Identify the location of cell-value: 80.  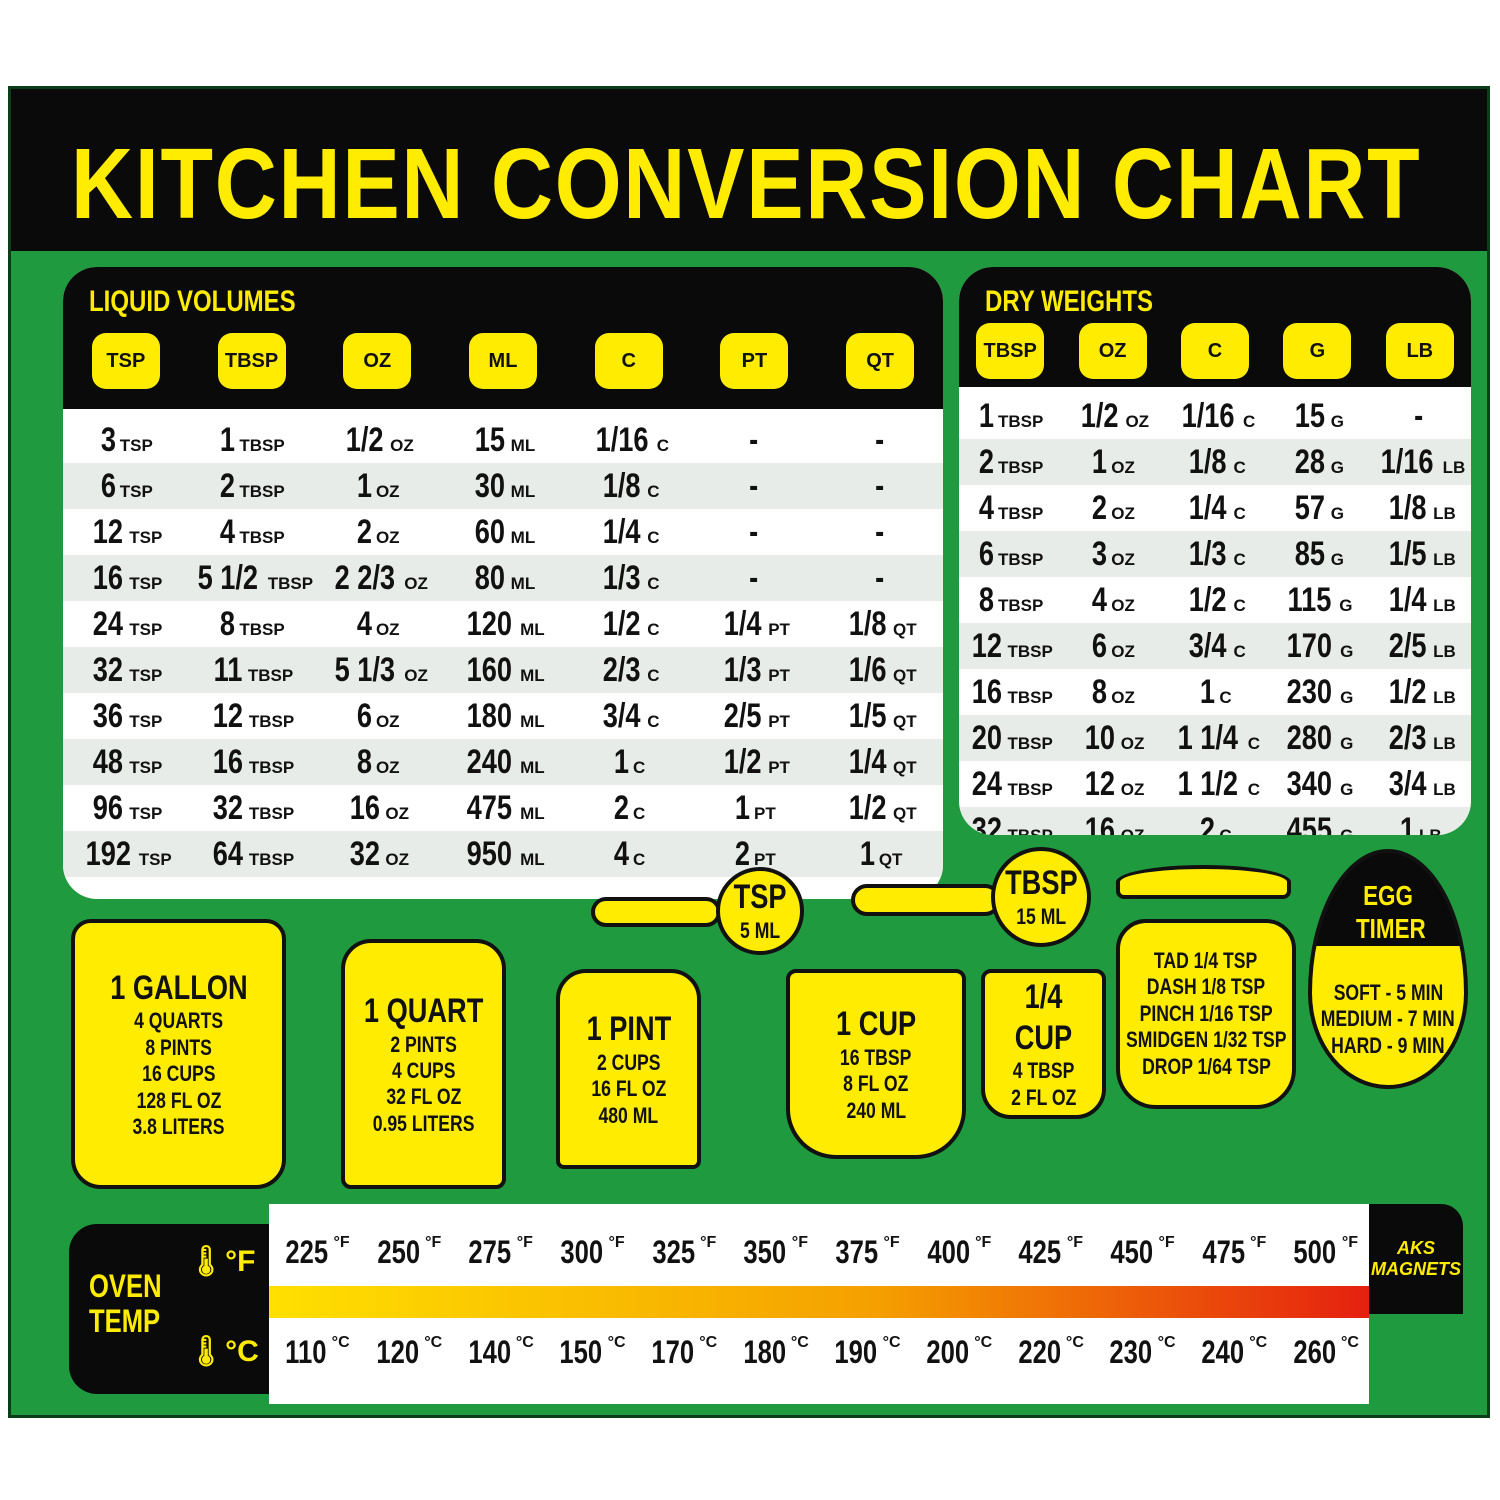
(489, 577).